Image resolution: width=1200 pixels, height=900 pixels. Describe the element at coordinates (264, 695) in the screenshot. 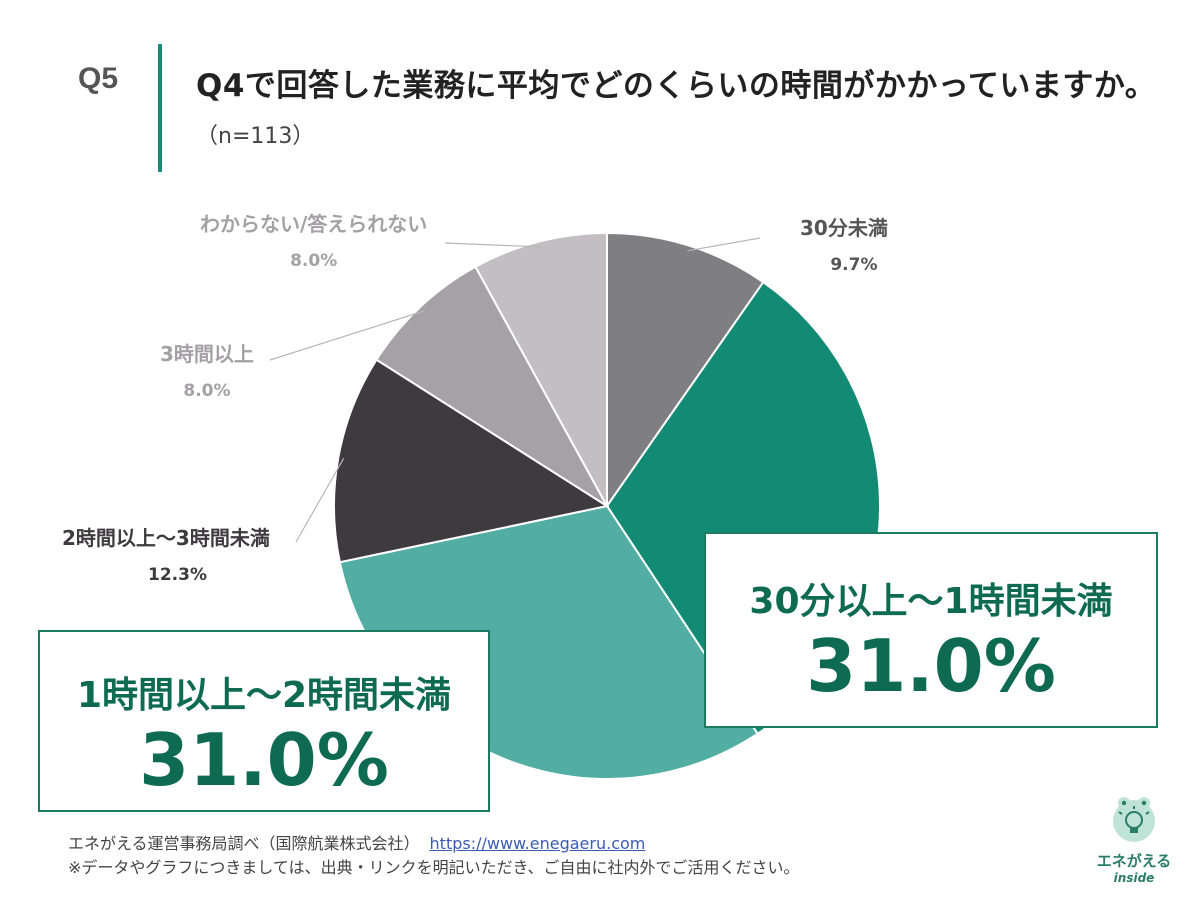

I see `callout-label: 1時間以上～2時間未満` at that location.